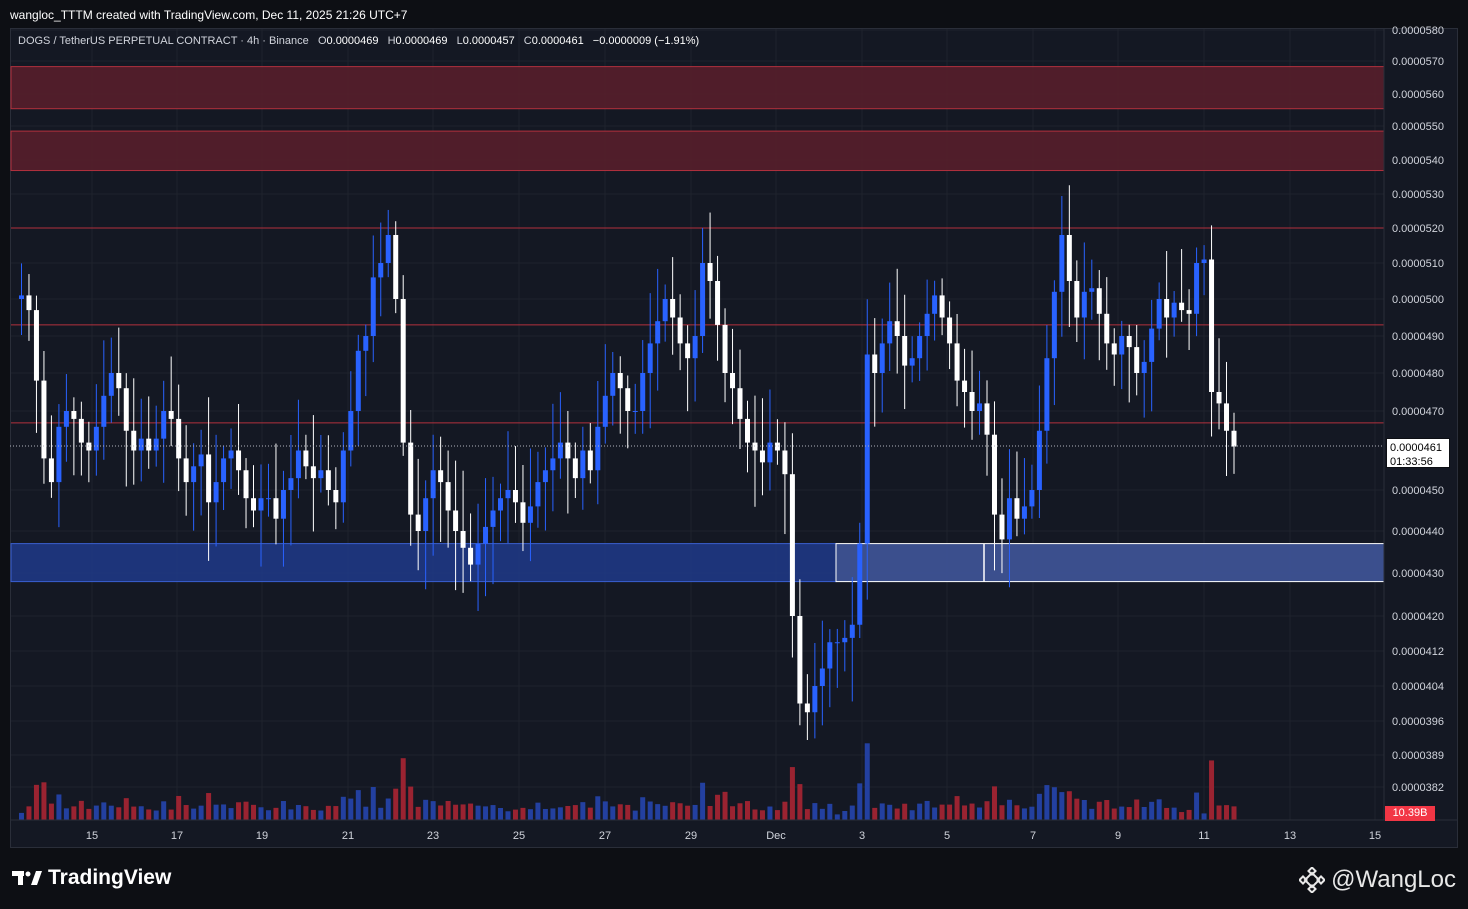  What do you see at coordinates (1416, 448) in the screenshot?
I see `last-price-value: 0.0000461` at bounding box center [1416, 448].